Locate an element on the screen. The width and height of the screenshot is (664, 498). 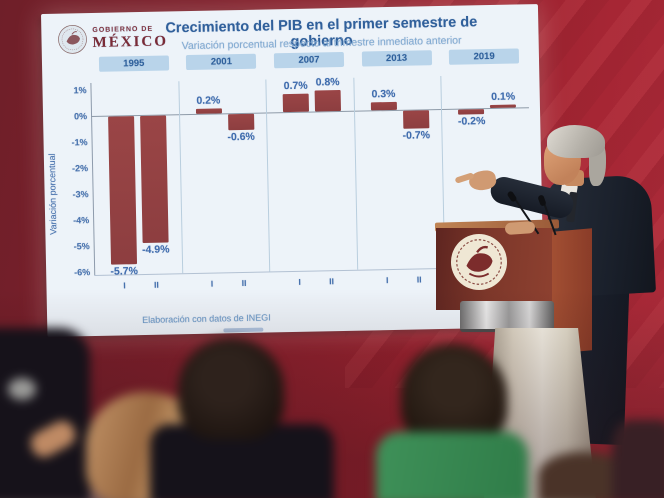
camera-silhouette is located at coordinates (45, 413).